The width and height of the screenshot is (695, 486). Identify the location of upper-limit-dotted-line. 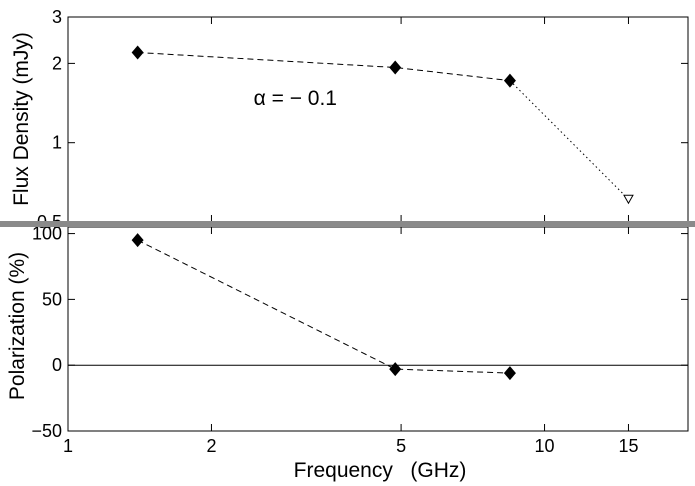
(569, 140).